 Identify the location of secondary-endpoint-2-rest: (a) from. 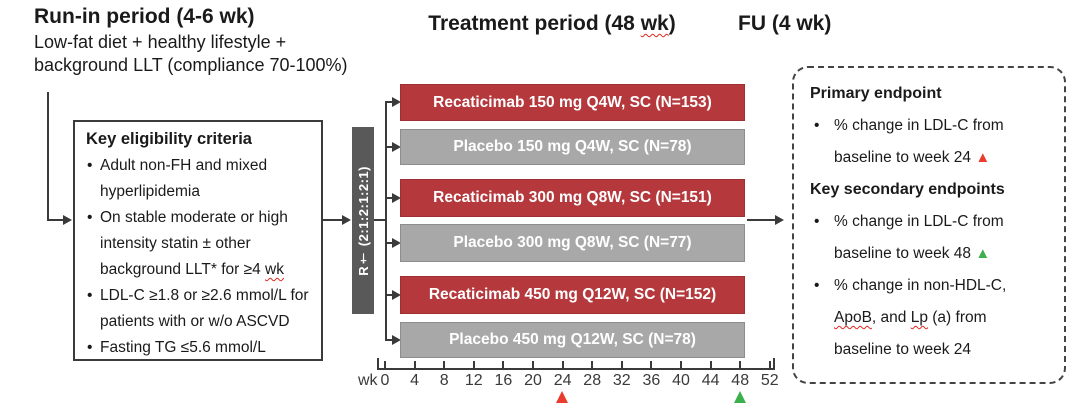
(957, 317).